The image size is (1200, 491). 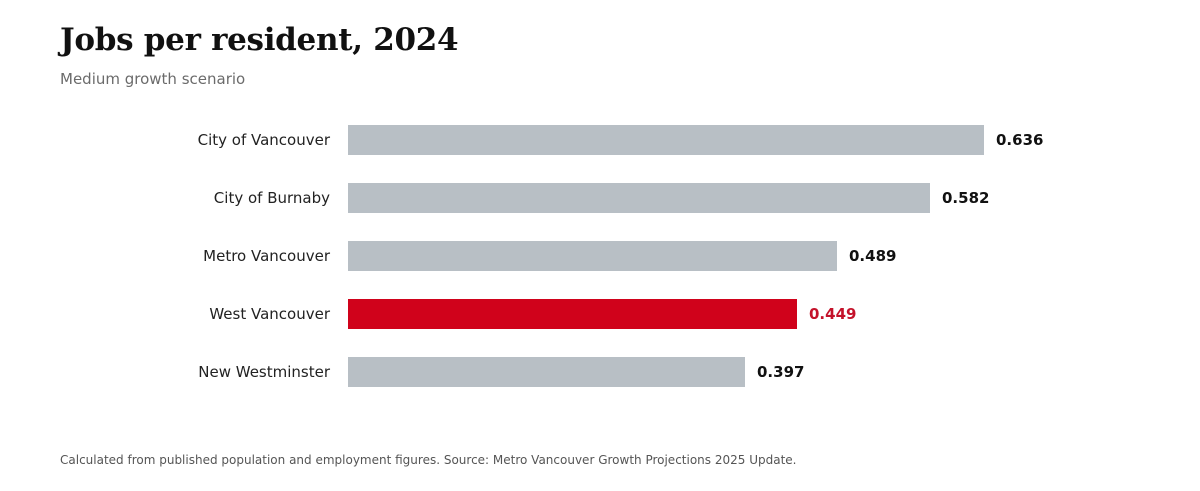 I want to click on value-label-city-of-vancouver: 0.636, so click(x=1019, y=140).